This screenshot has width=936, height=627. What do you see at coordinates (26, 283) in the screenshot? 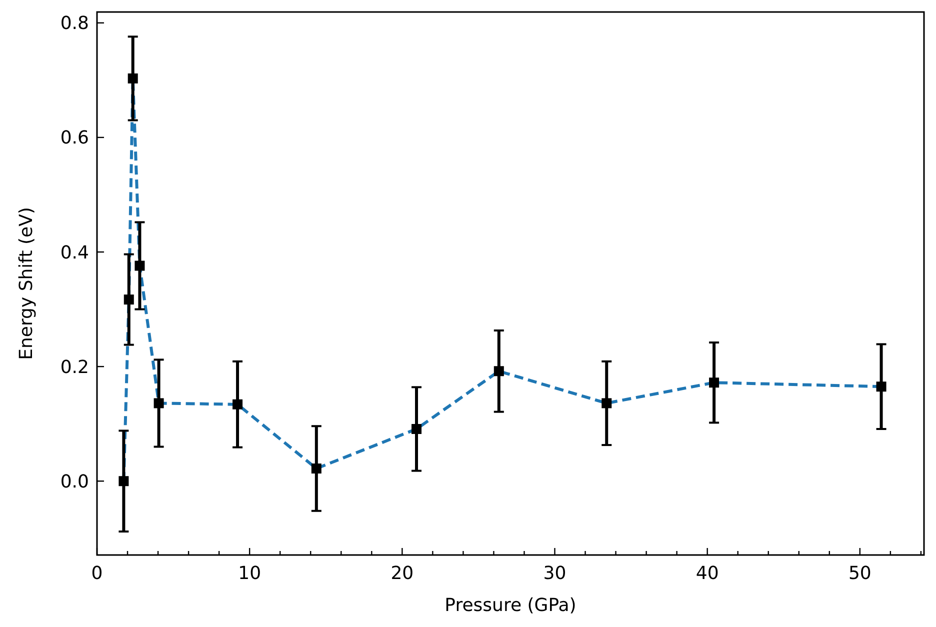
I see `y-axis-title: Energy Shift (eV)` at bounding box center [26, 283].